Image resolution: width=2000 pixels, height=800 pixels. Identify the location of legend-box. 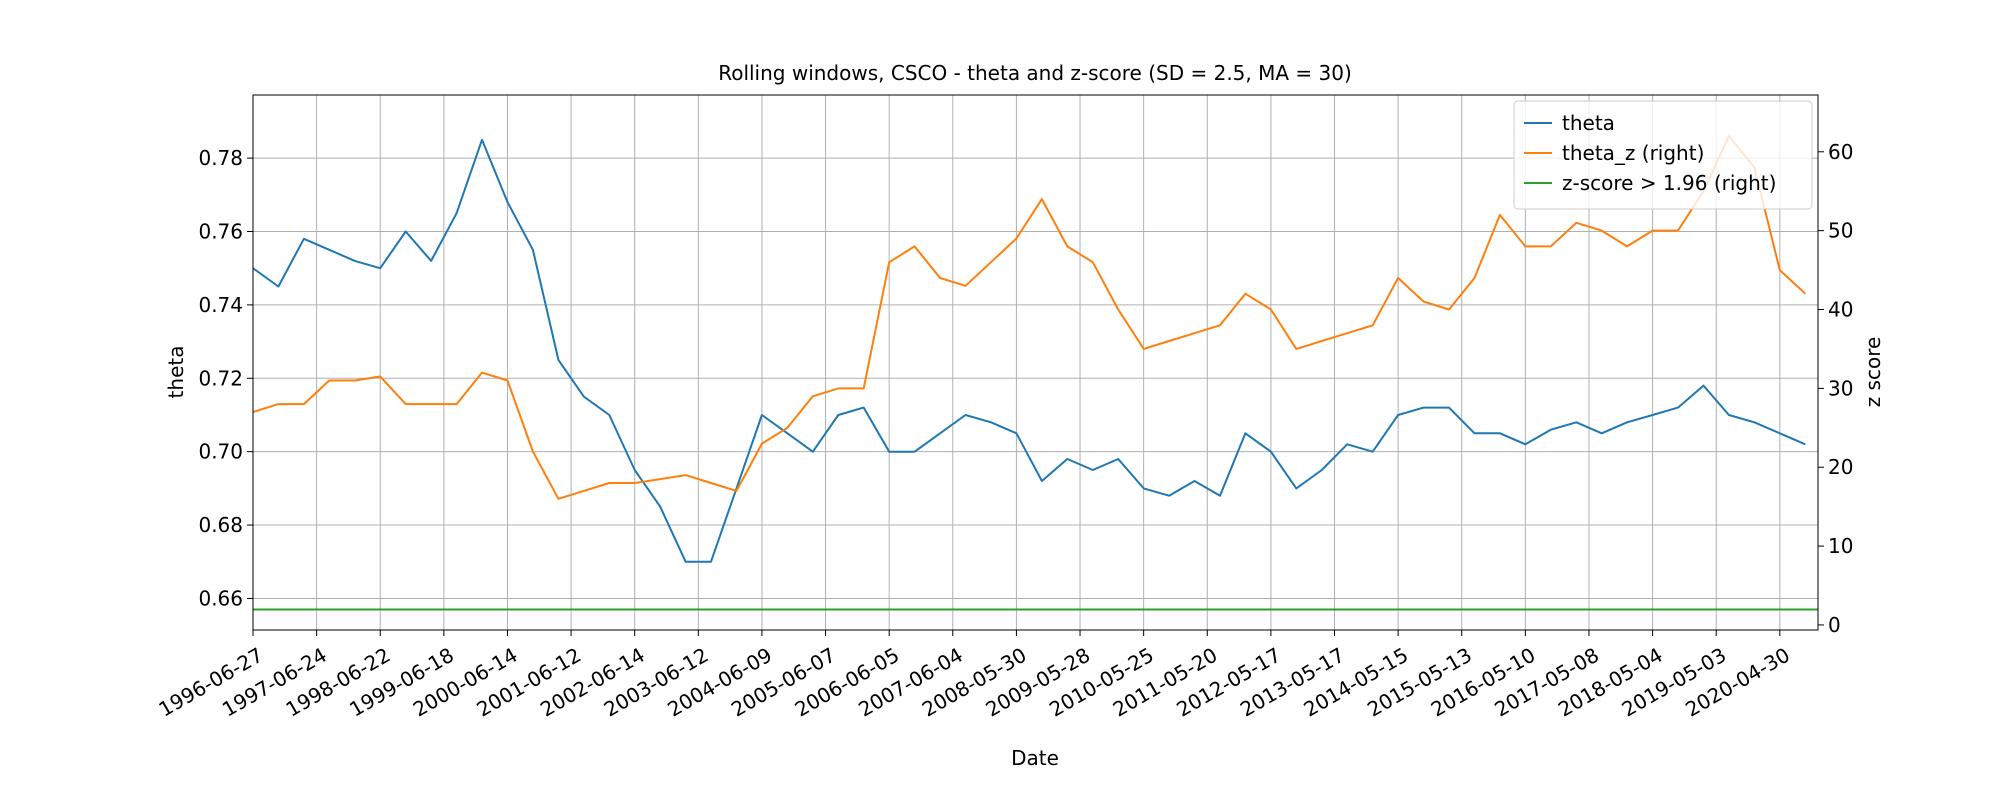
(1663, 155).